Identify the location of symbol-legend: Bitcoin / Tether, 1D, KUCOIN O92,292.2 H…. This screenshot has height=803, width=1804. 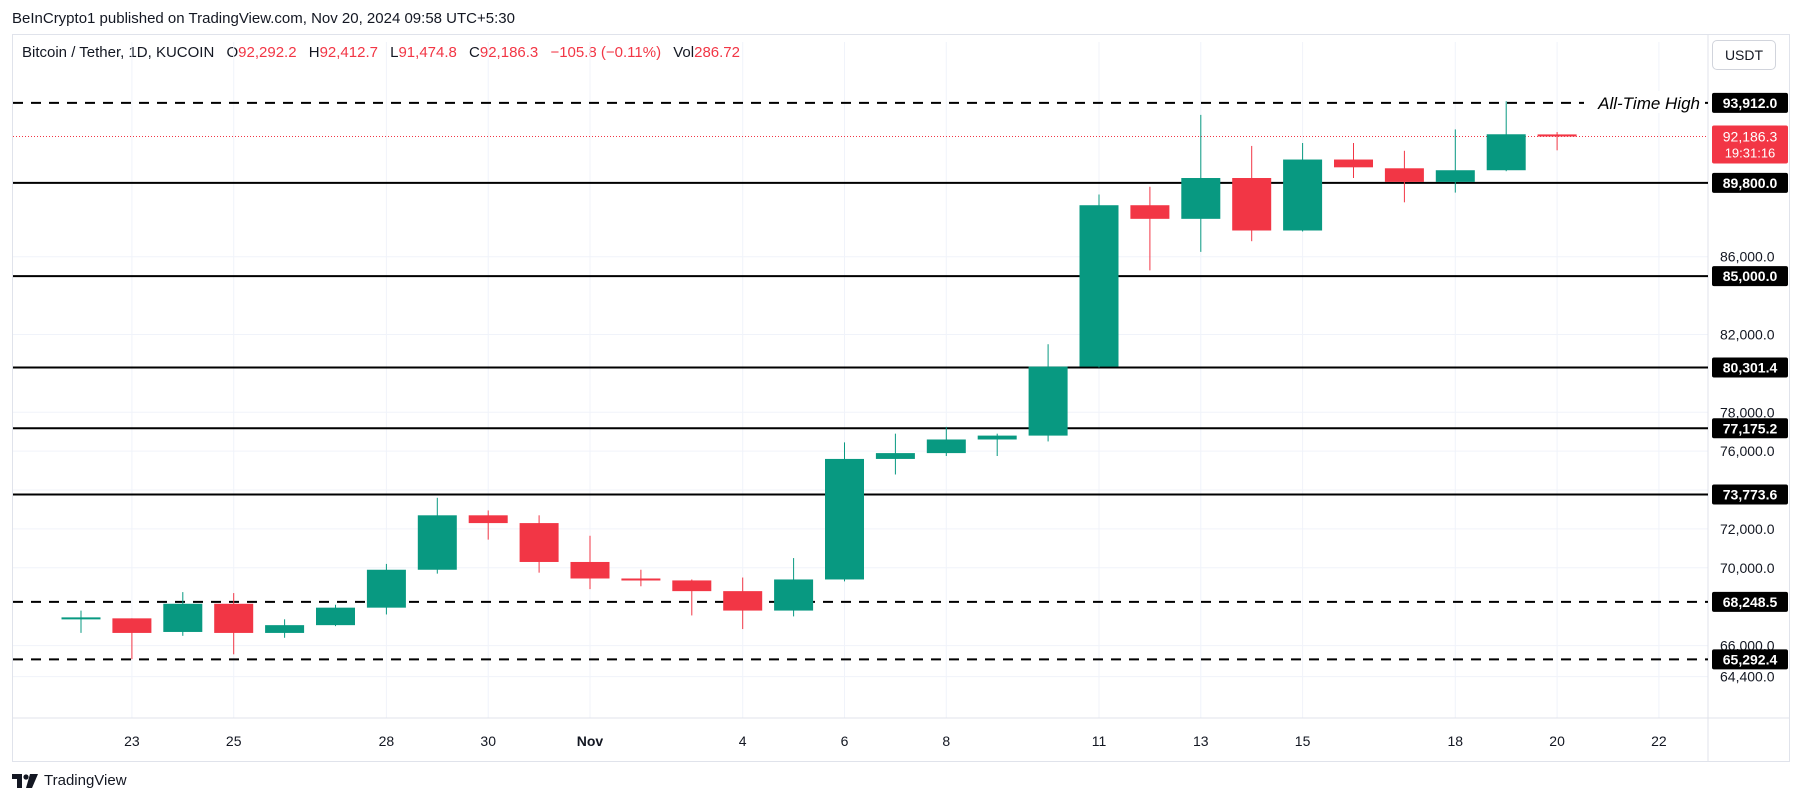
(381, 52).